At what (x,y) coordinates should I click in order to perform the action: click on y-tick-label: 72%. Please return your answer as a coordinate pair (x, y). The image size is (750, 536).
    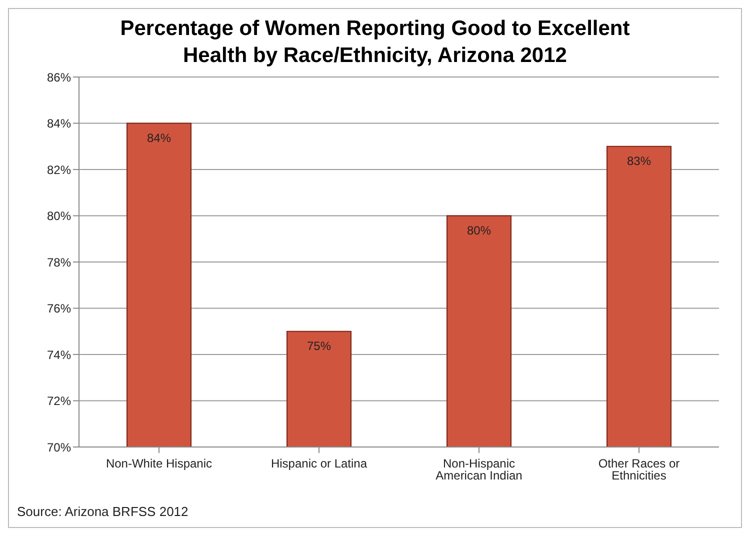
    Looking at the image, I should click on (59, 401).